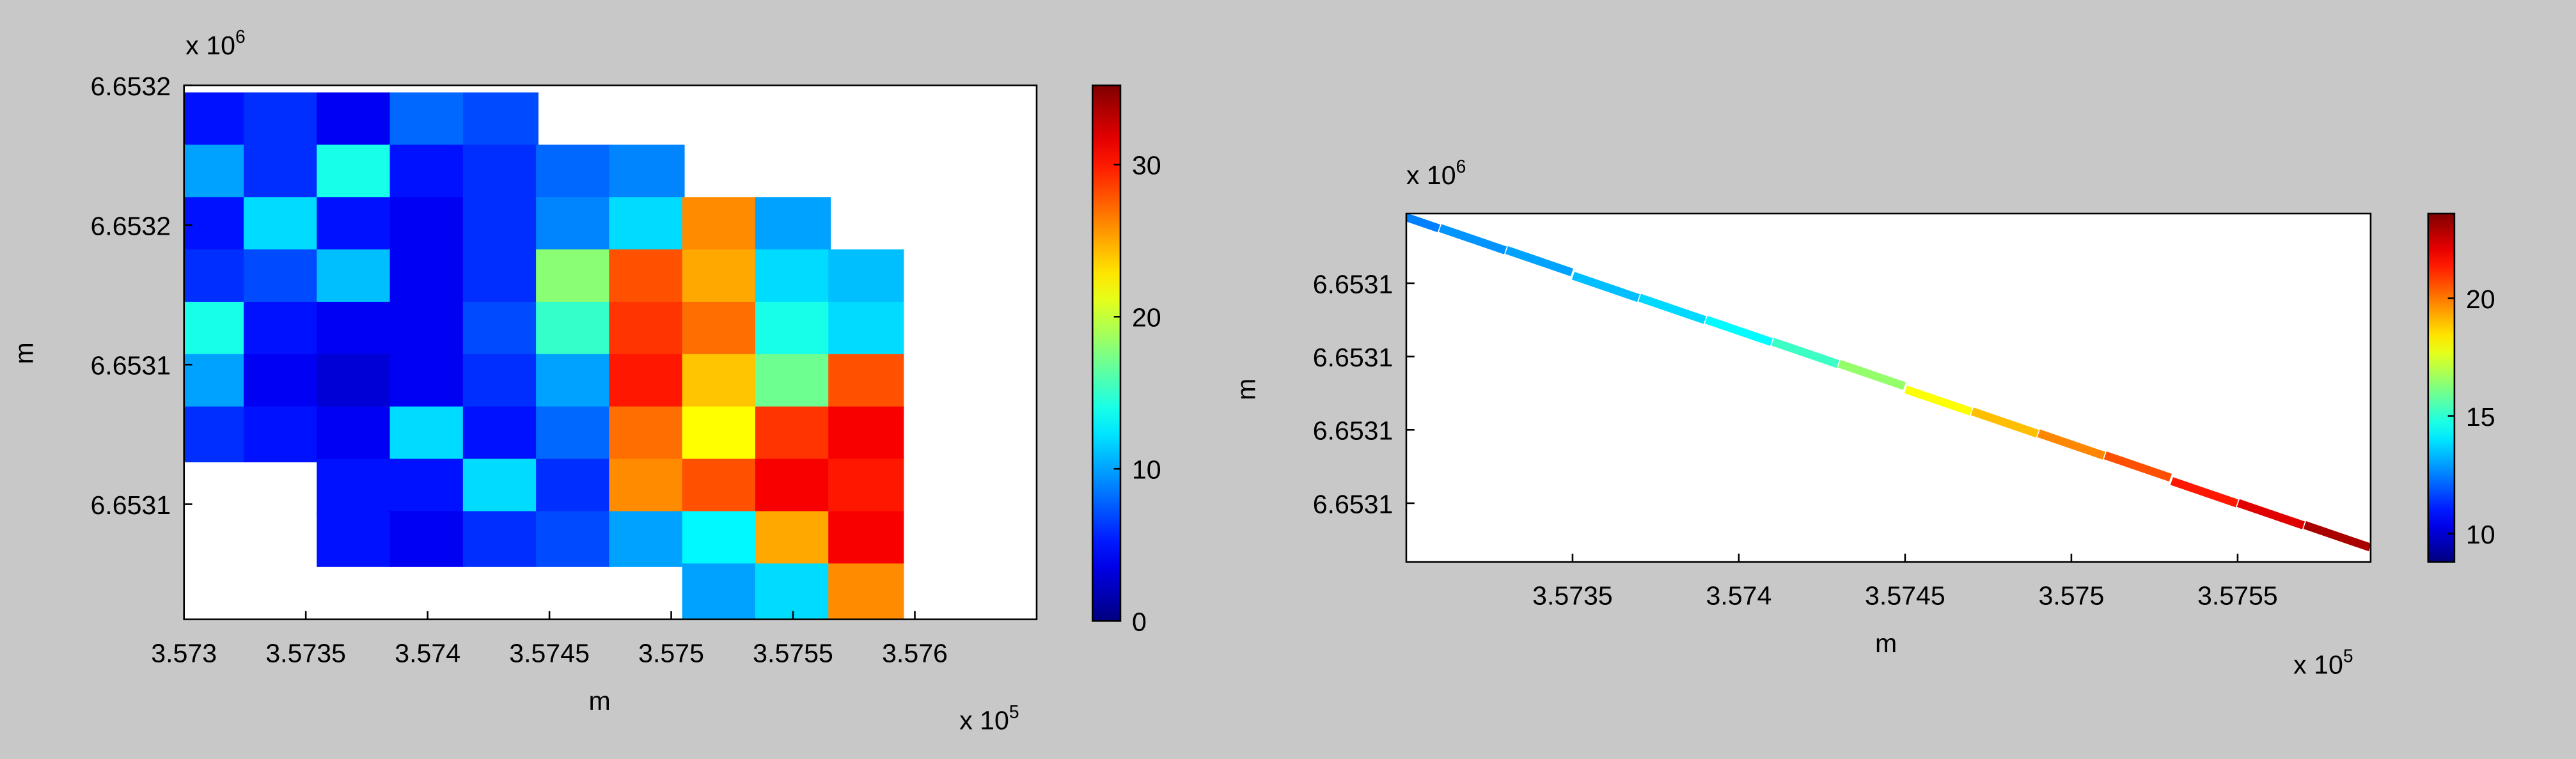  Describe the element at coordinates (2348, 655) in the screenshot. I see `x-offset-exponent: 5` at that location.